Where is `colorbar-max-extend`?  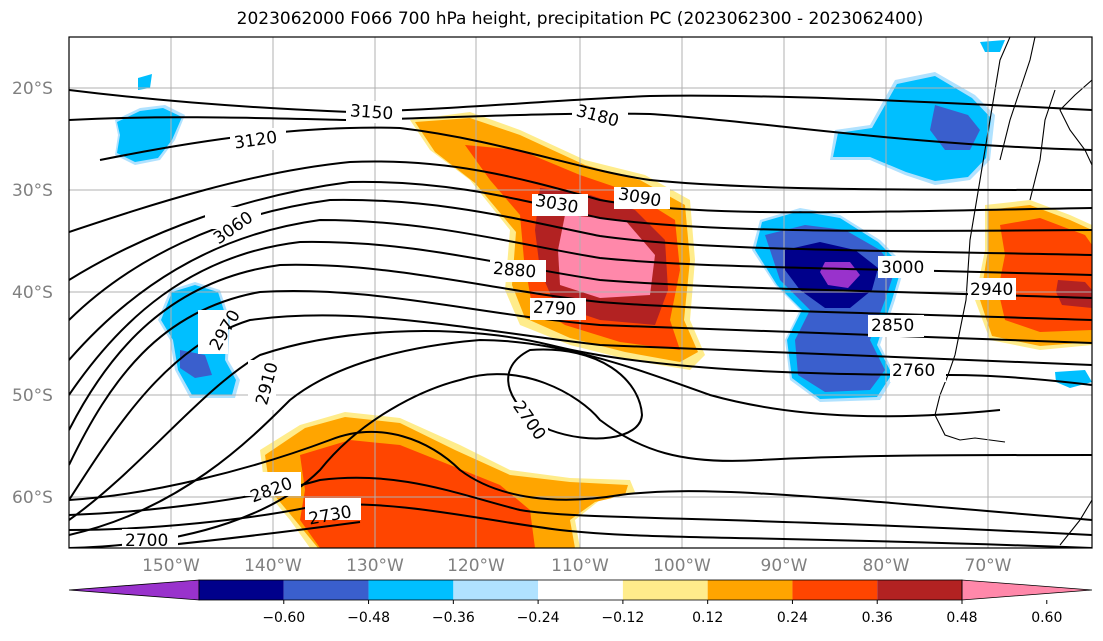
colorbar-max-extend is located at coordinates (1027, 590).